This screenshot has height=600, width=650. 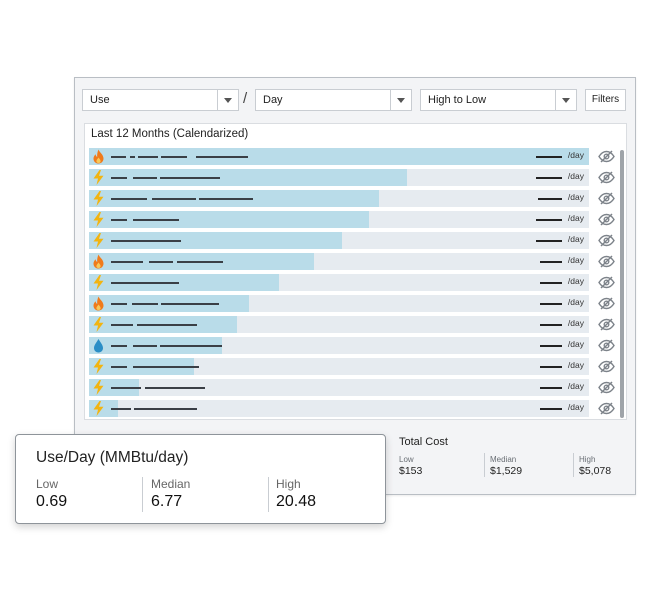 What do you see at coordinates (411, 471) in the screenshot?
I see `total-cost-low-value: $153` at bounding box center [411, 471].